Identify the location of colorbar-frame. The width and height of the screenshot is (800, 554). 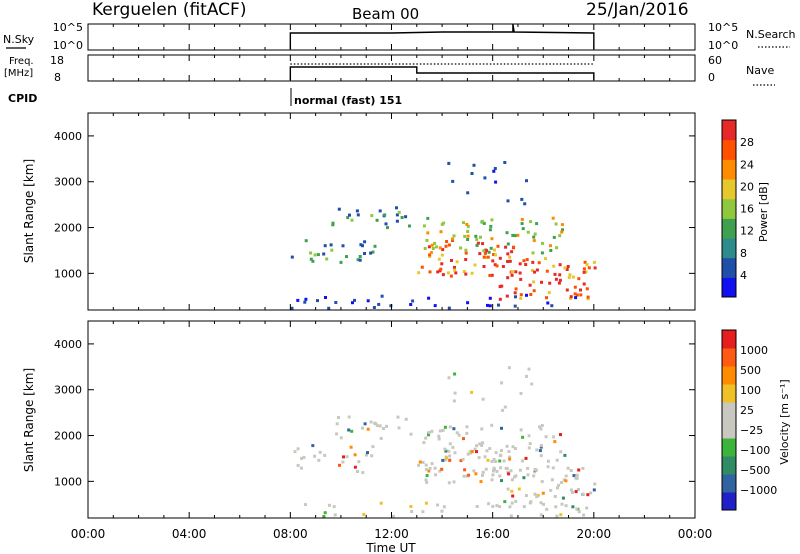
(729, 208).